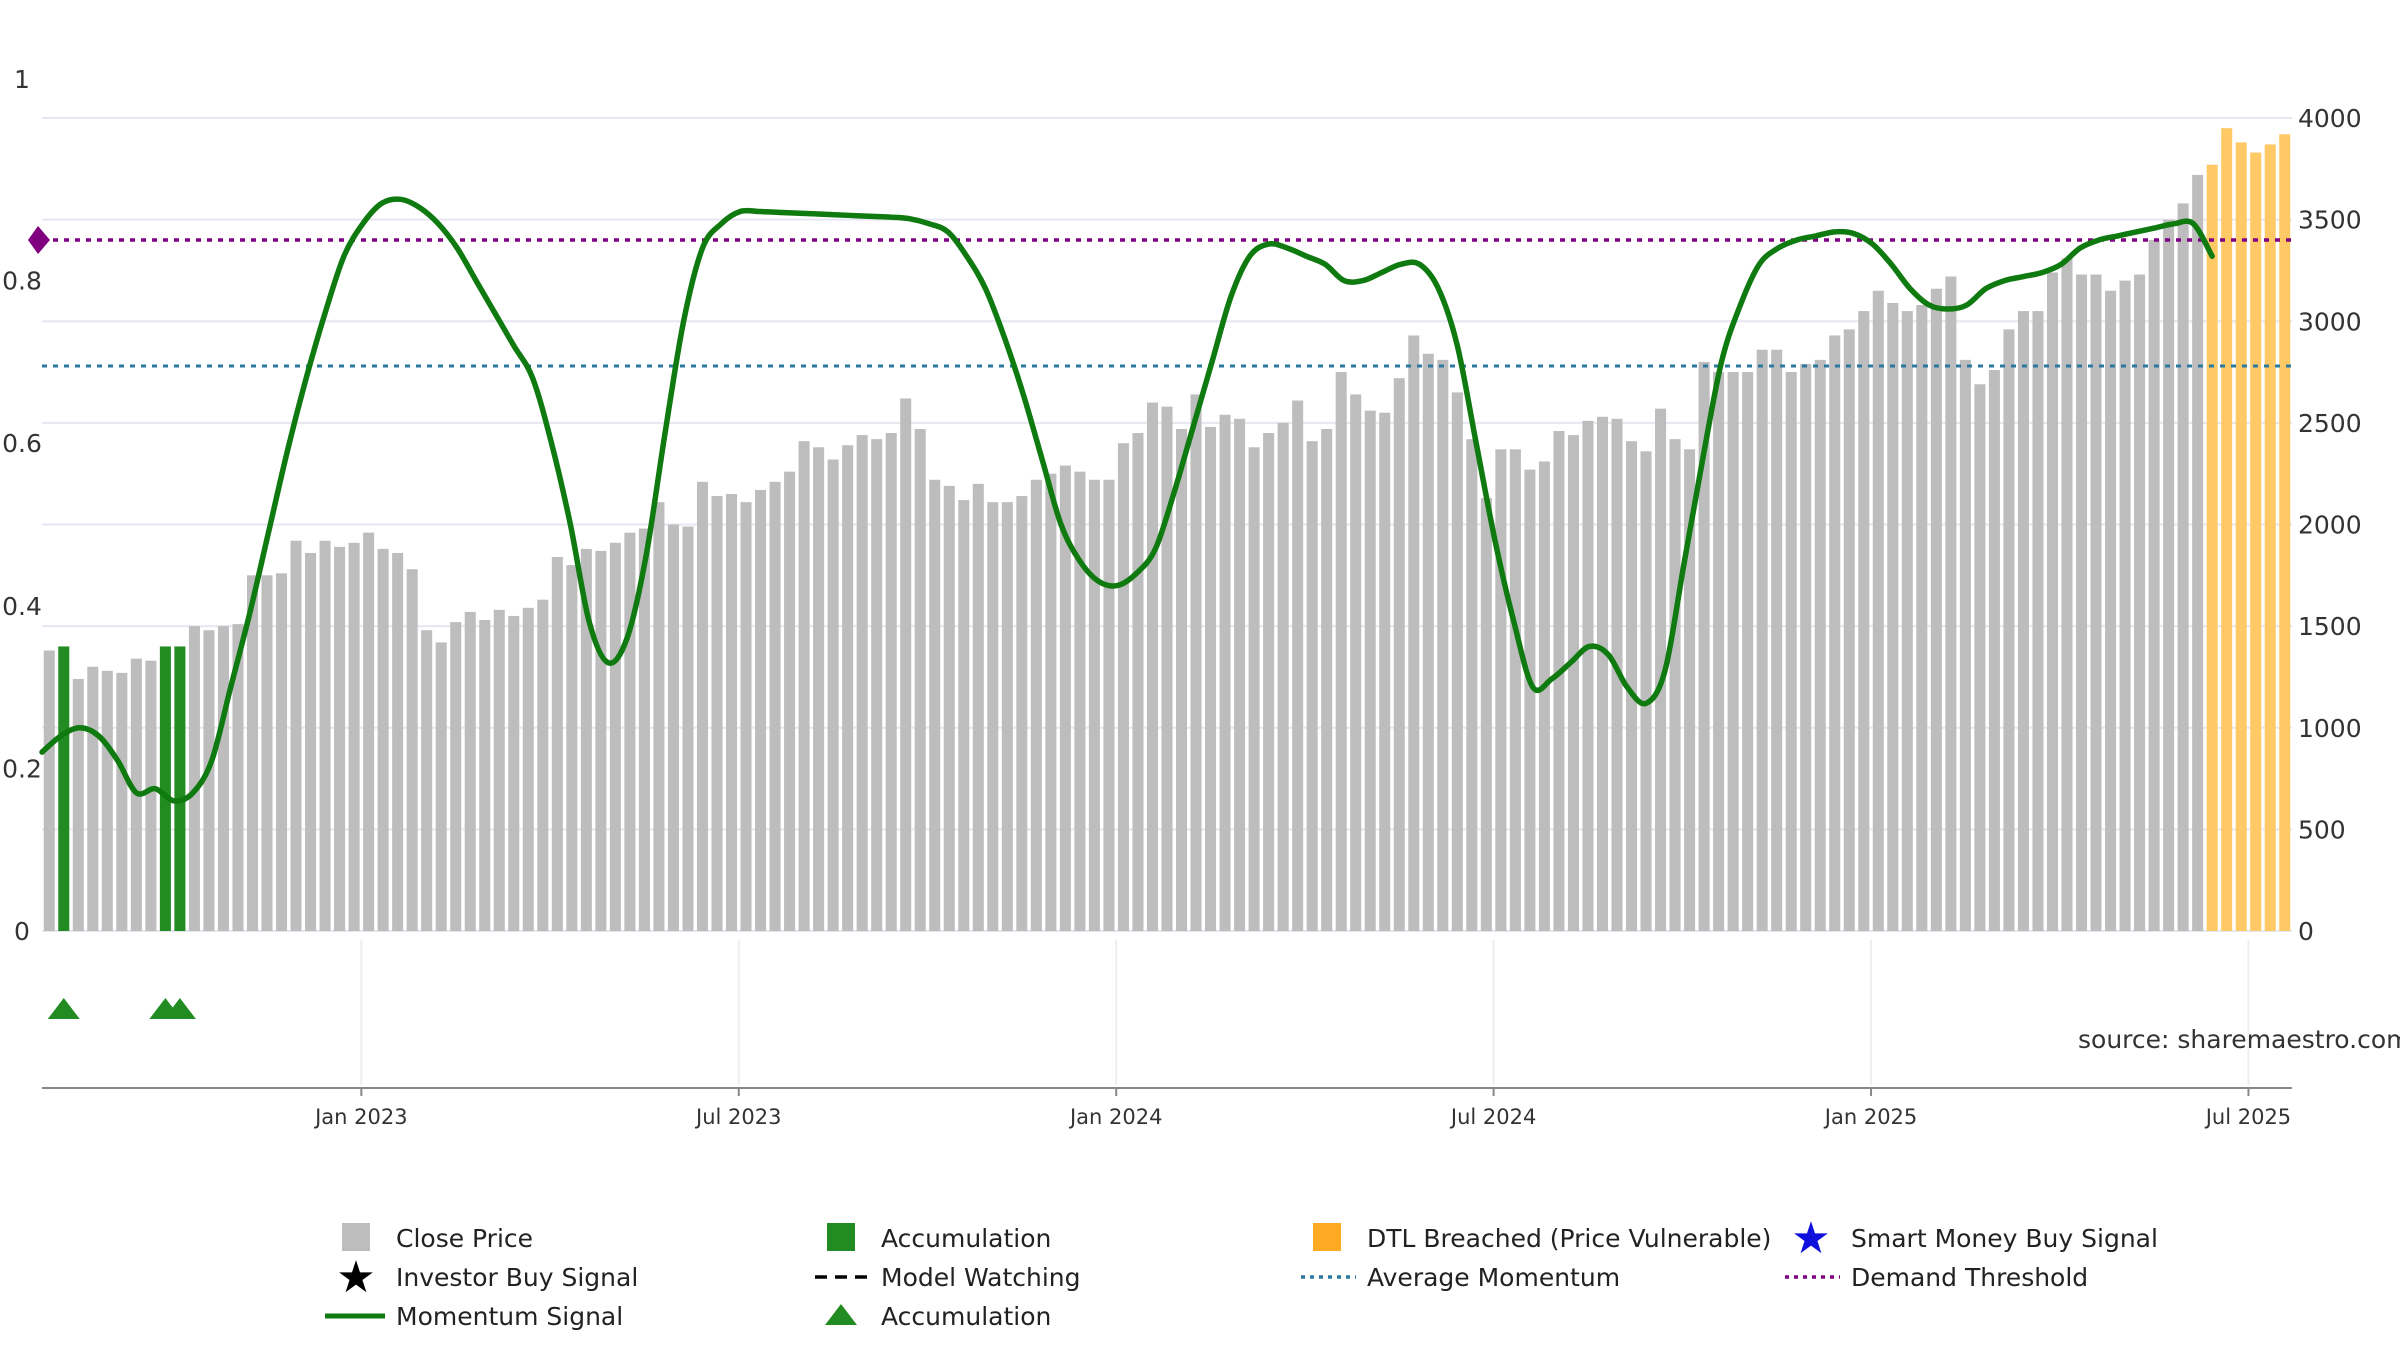  Describe the element at coordinates (1492, 1117) in the screenshot. I see `x-tick-label: Jul 2024` at that location.